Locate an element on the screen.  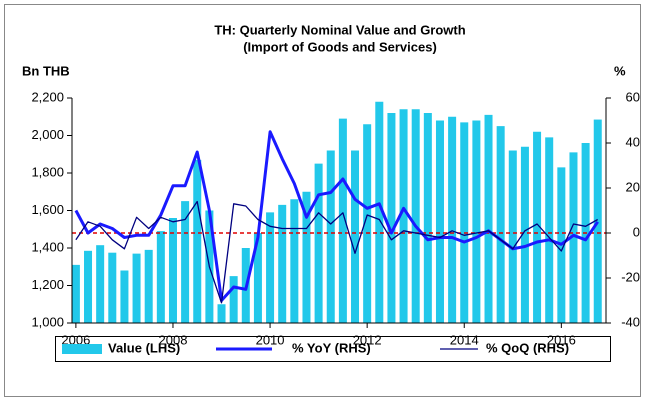
y-tick-label: 1,600 is located at coordinates (47, 209).